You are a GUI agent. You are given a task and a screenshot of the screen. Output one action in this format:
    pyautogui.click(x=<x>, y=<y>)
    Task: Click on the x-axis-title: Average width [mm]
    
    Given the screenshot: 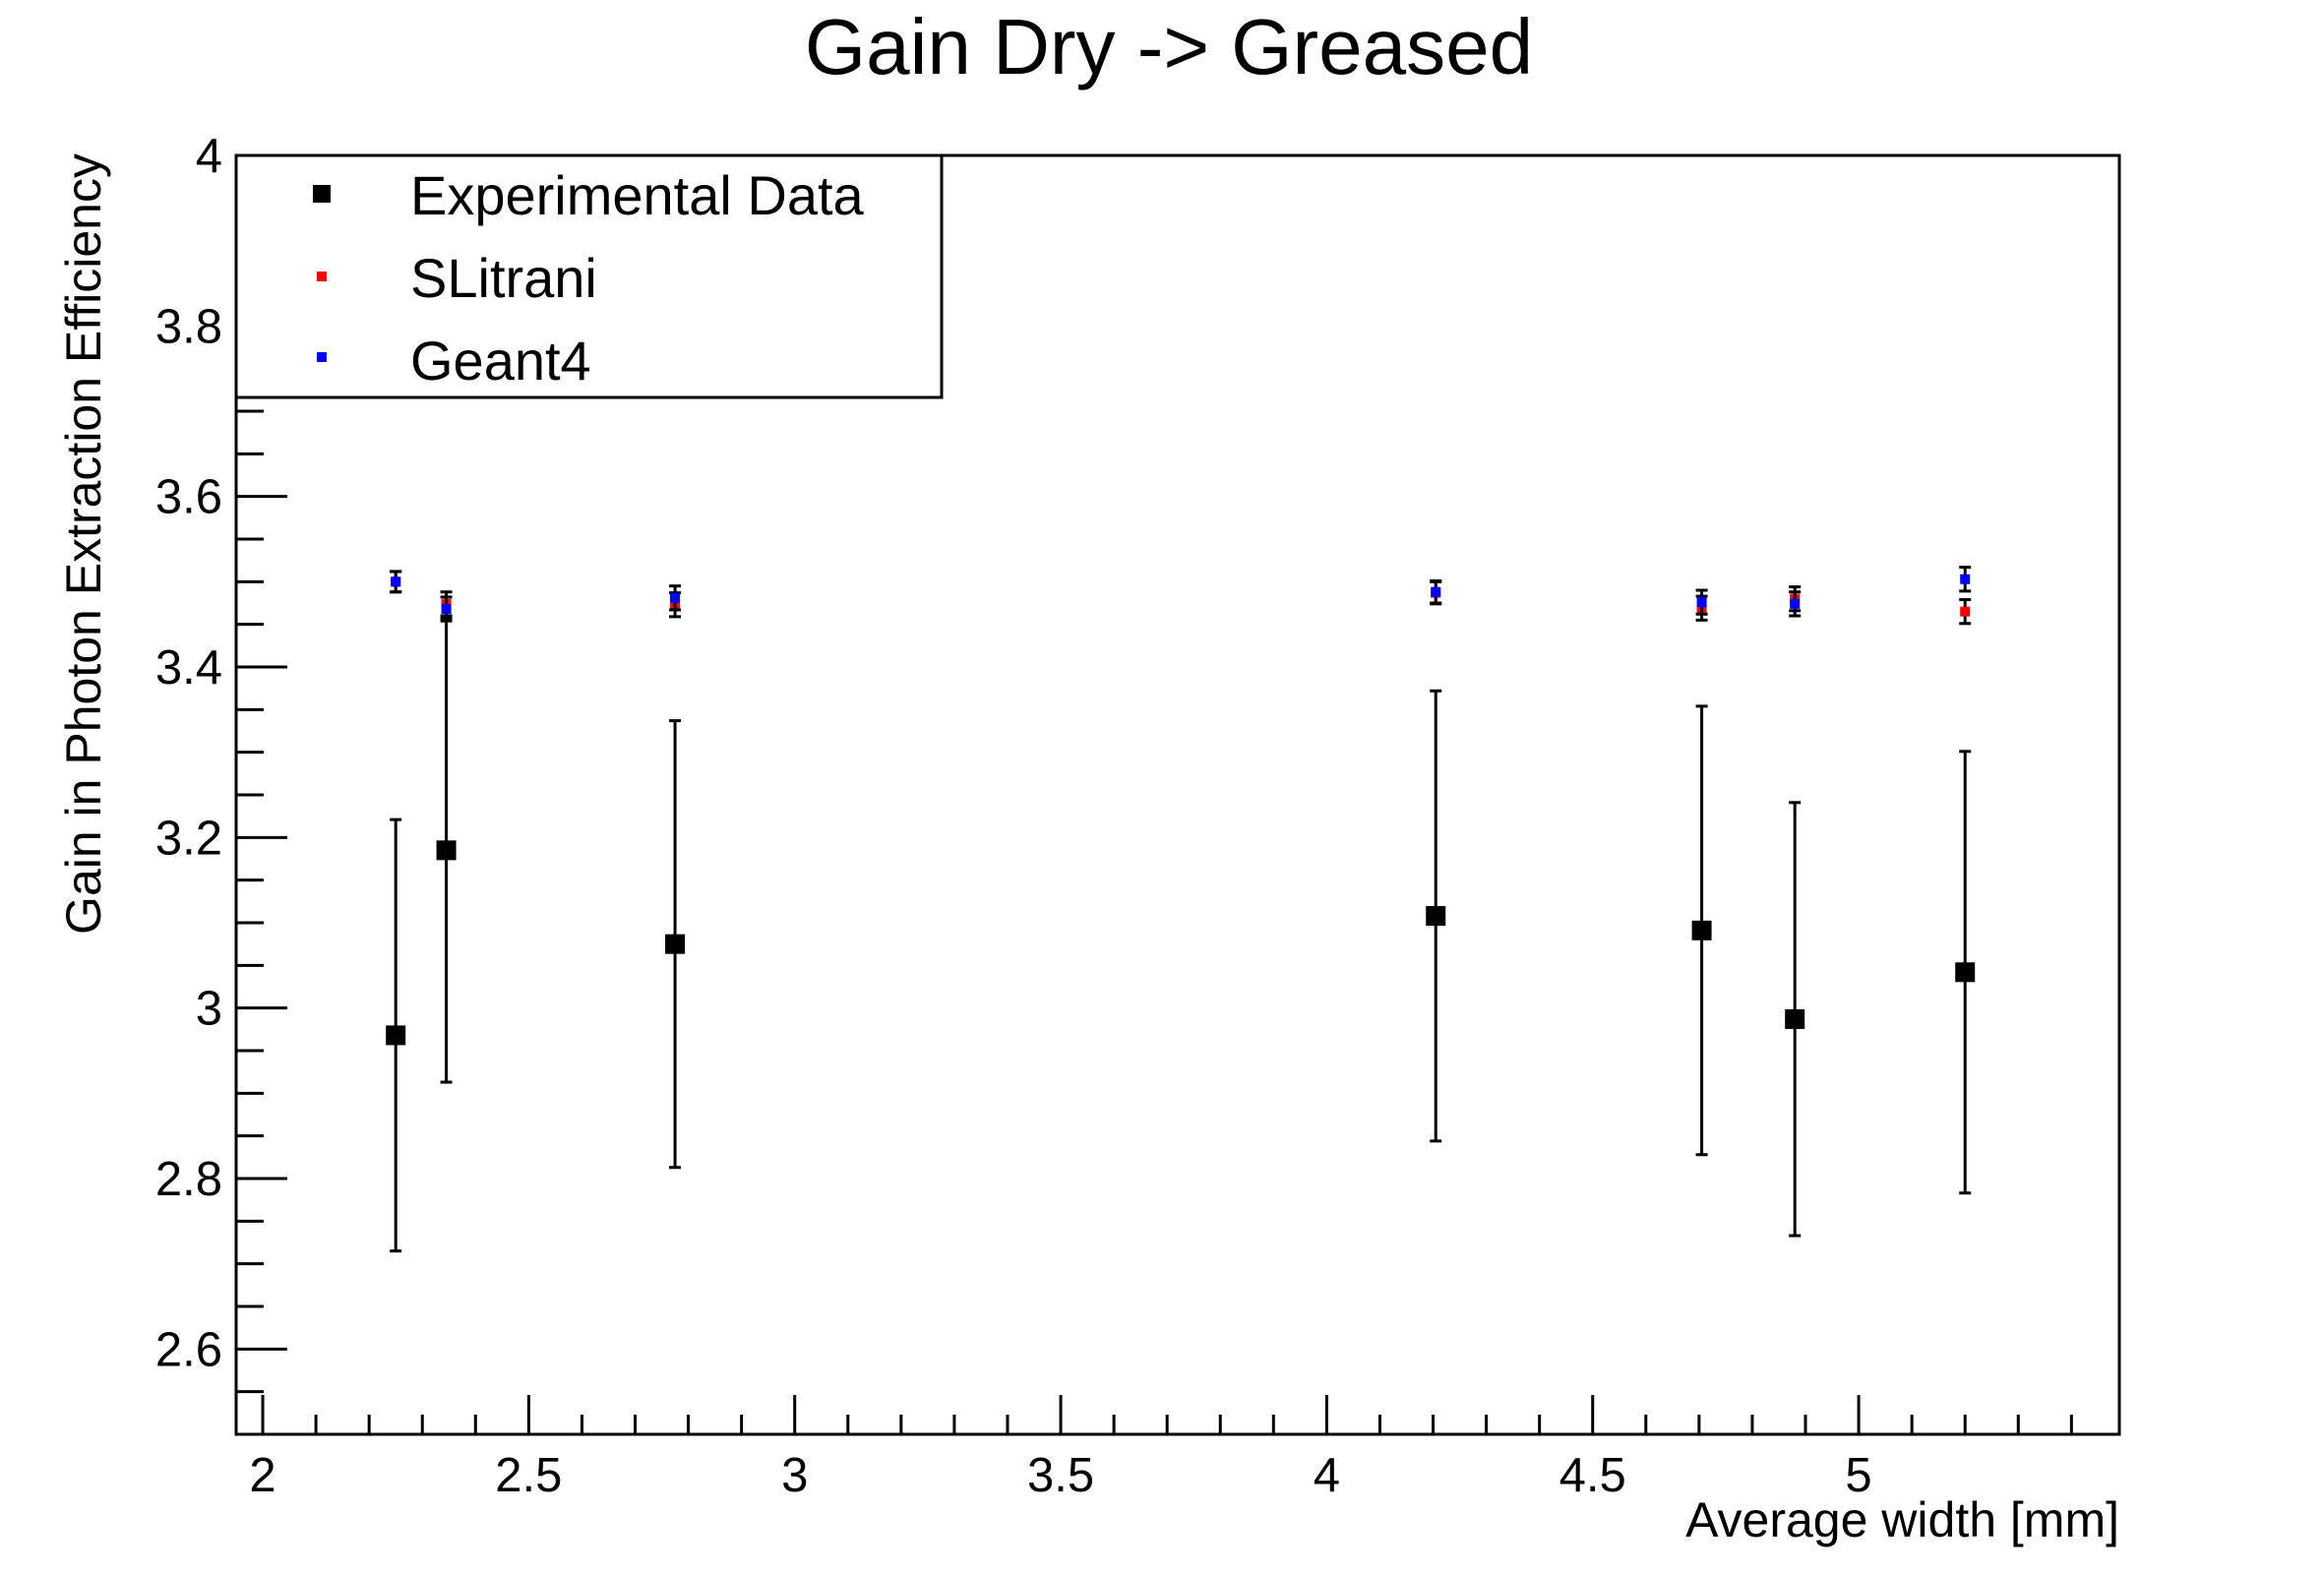 What is the action you would take?
    pyautogui.click(x=1902, y=1519)
    